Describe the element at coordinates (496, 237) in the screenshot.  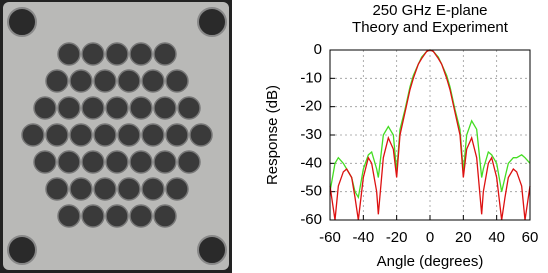
I see `x-tick-label: 40` at that location.